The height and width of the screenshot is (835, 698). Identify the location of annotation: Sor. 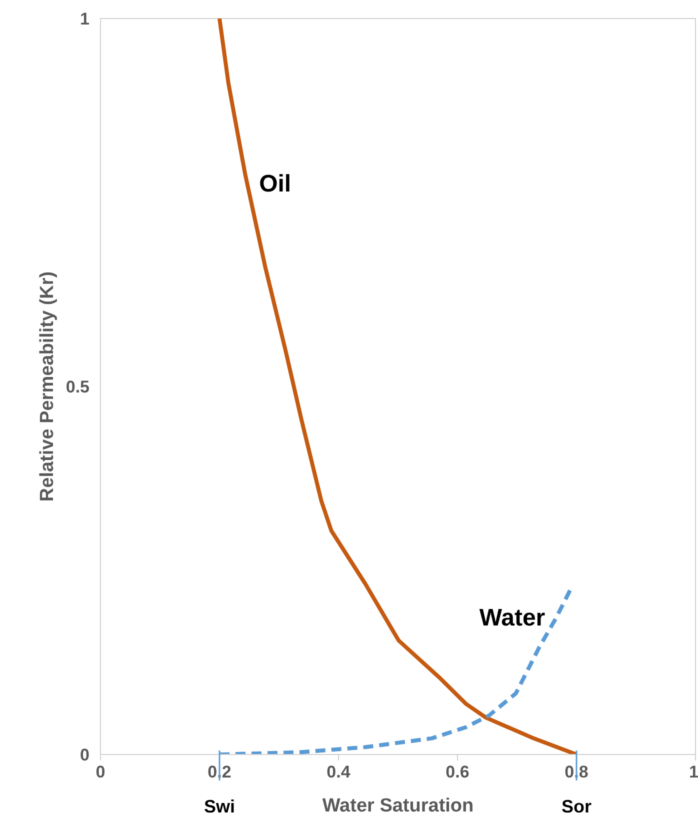
(576, 806).